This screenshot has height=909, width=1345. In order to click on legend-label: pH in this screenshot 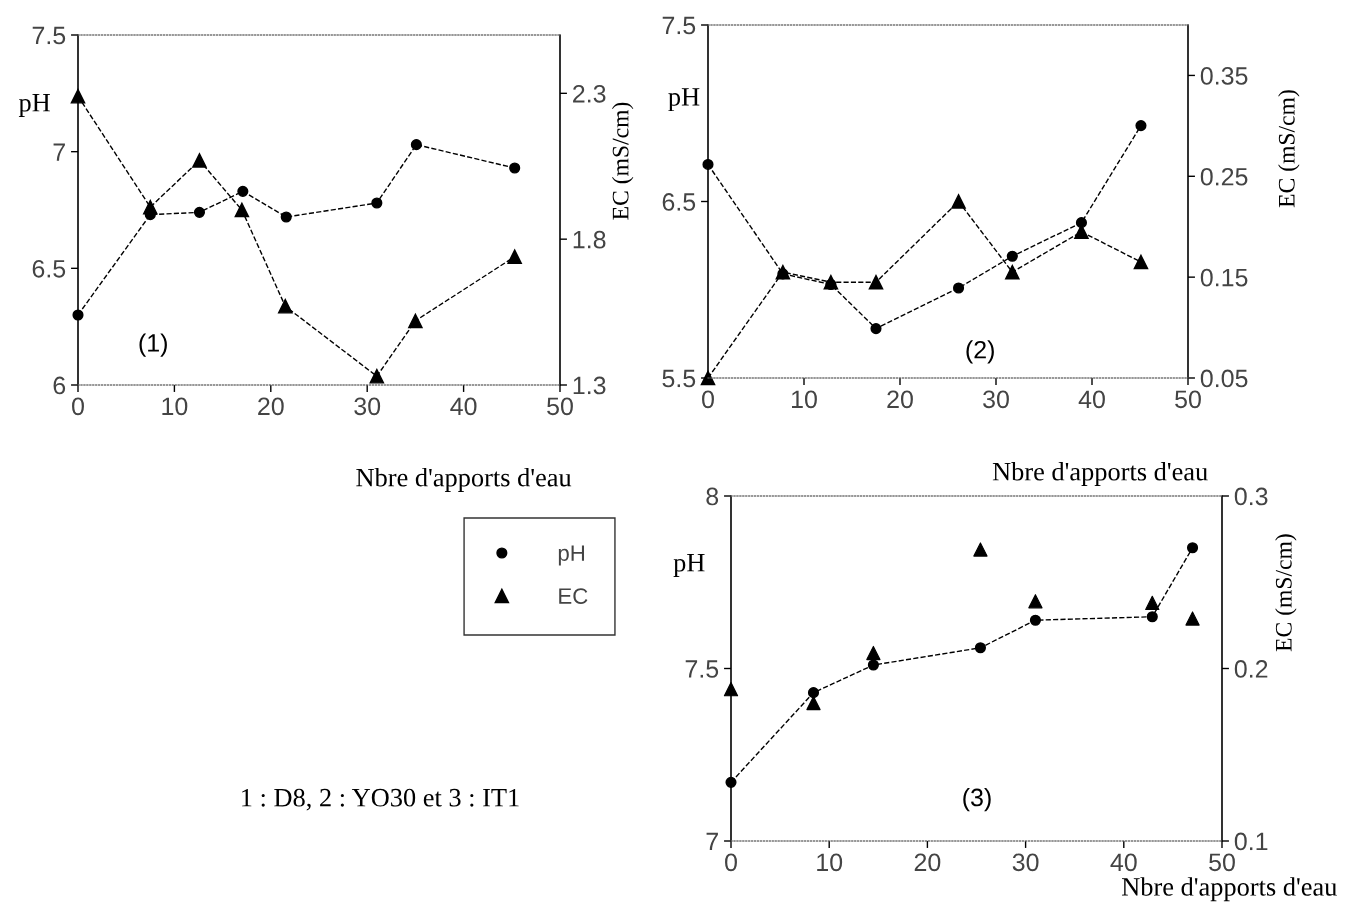, I will do `click(571, 555)`.